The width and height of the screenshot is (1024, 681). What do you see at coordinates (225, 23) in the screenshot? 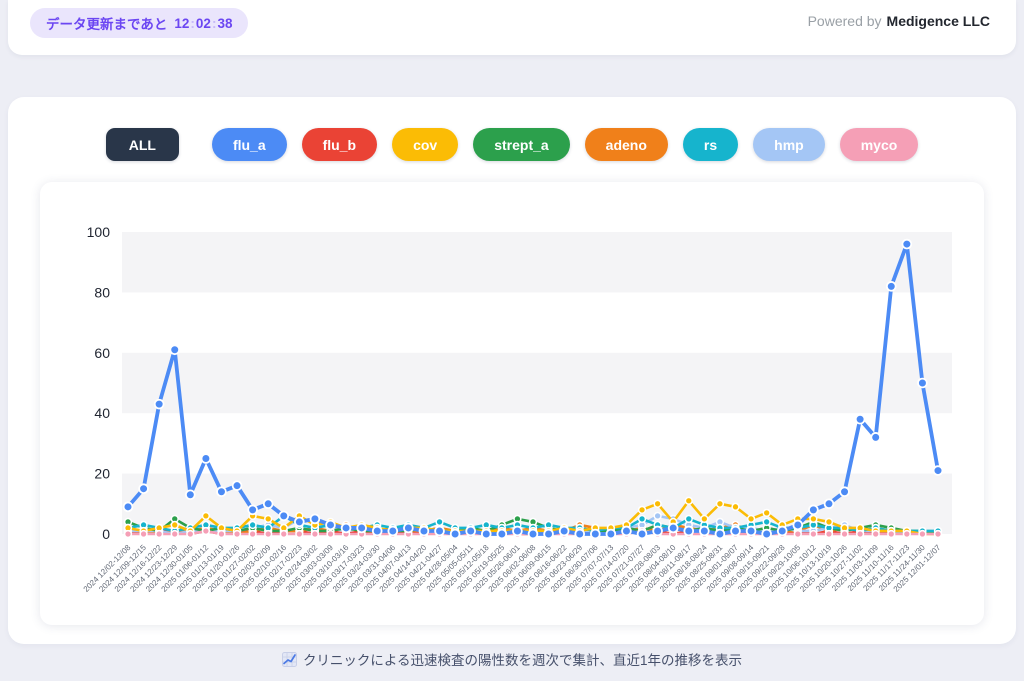
I see `timer-seconds: 38` at bounding box center [225, 23].